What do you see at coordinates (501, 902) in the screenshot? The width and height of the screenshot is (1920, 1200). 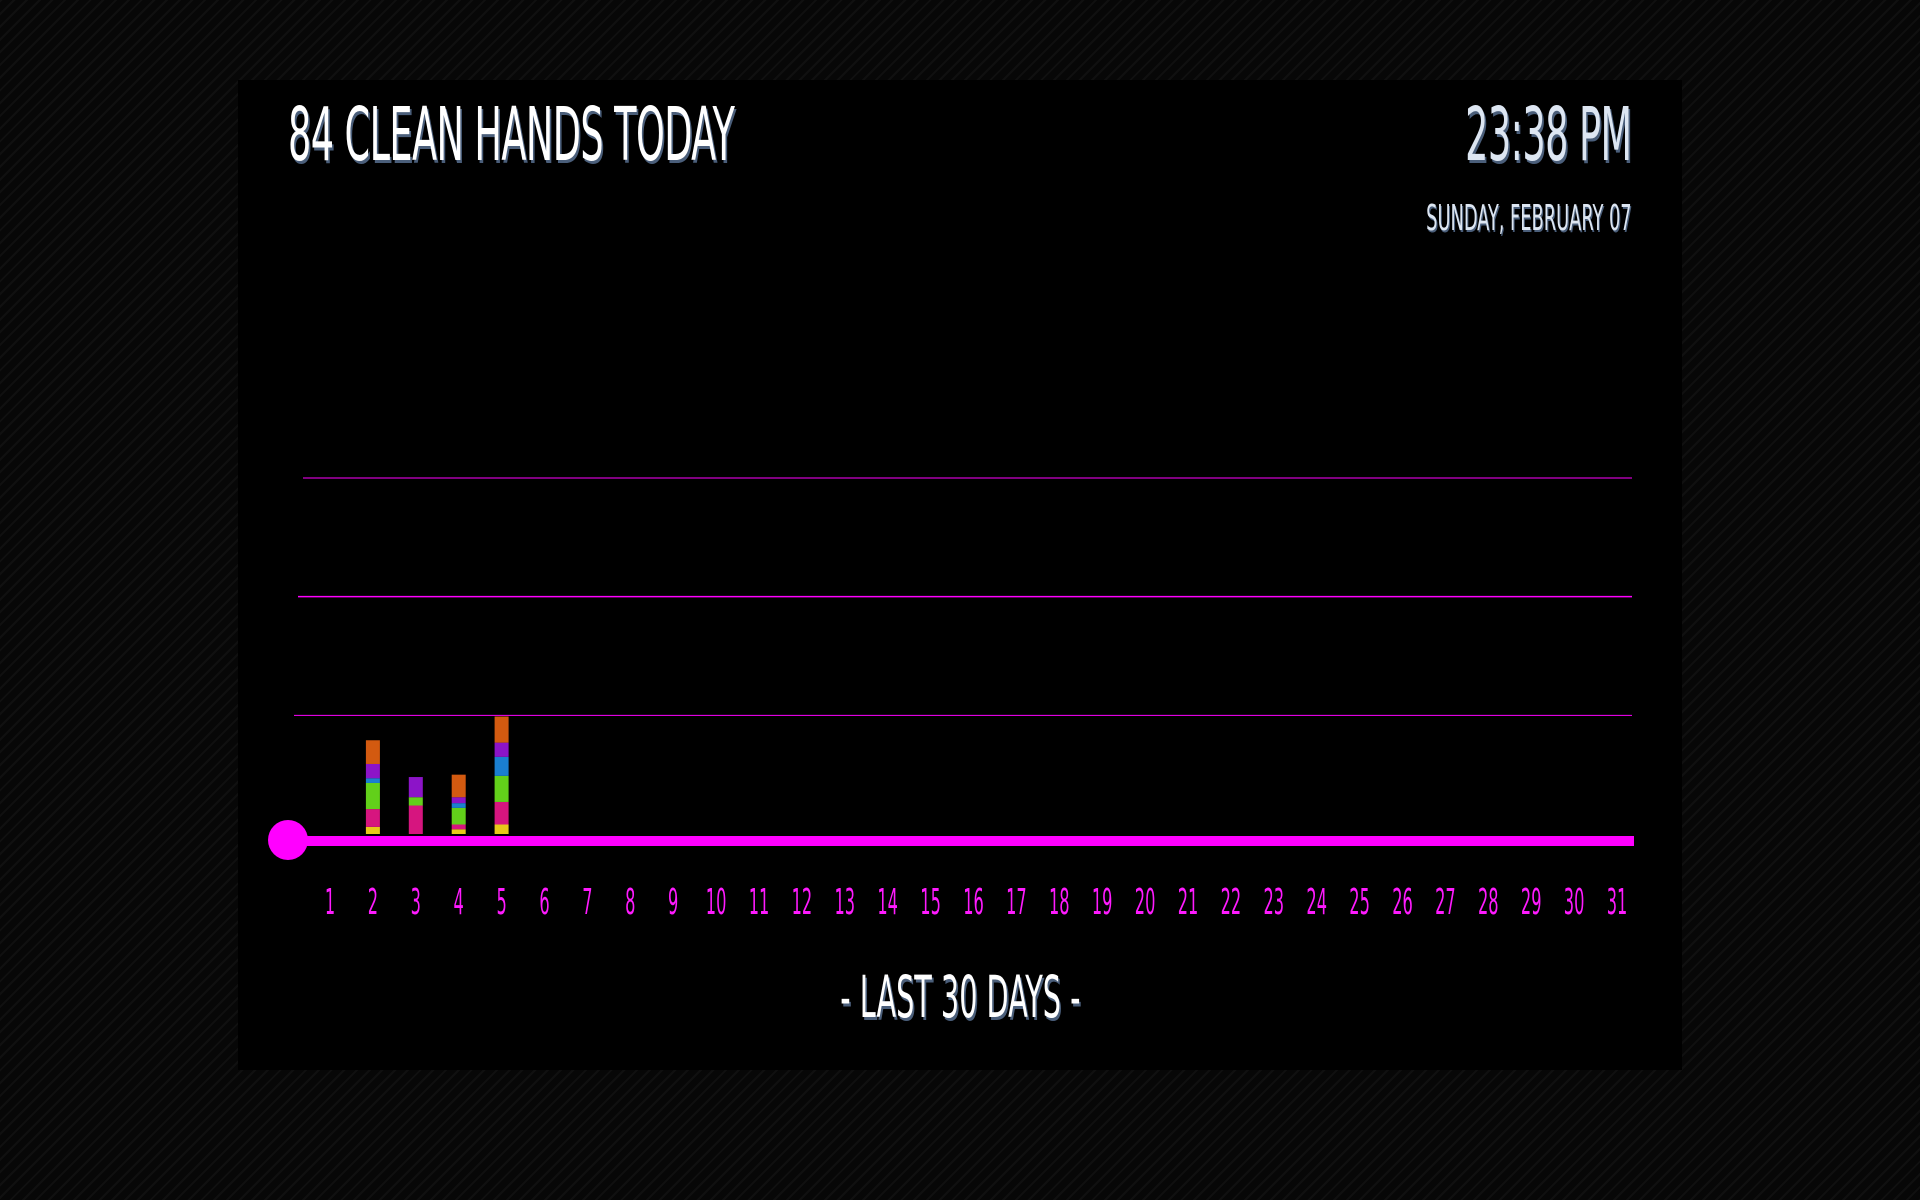 I see `tick-label-5: 5` at bounding box center [501, 902].